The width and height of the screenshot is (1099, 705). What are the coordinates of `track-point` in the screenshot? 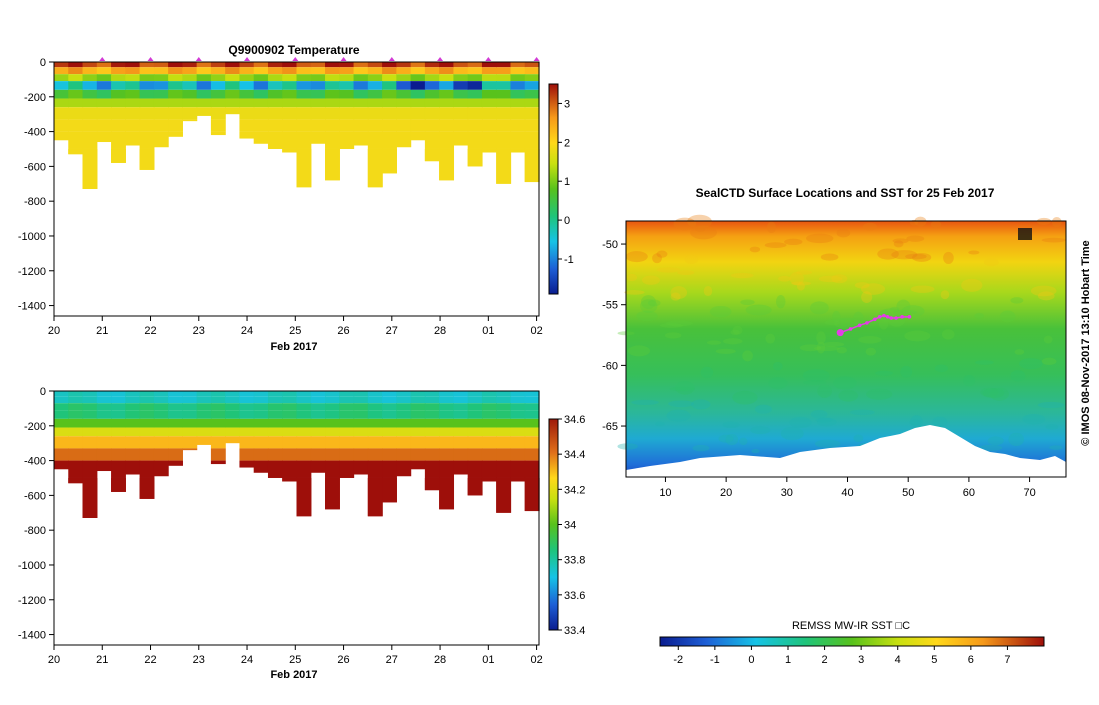 It's located at (884, 315).